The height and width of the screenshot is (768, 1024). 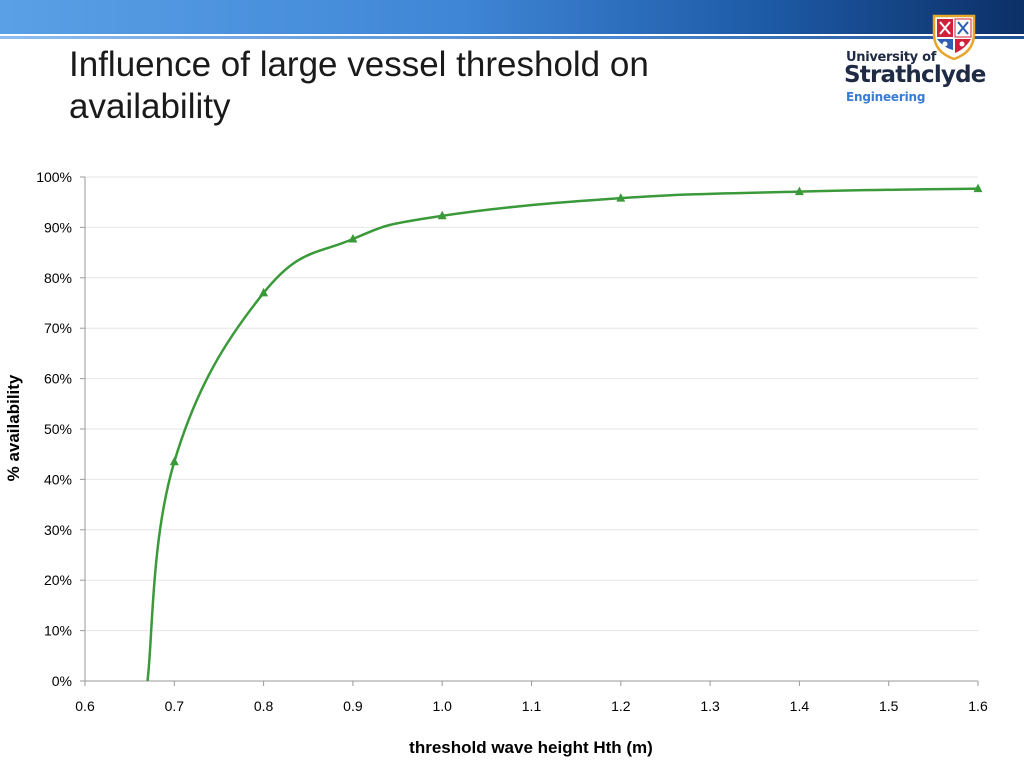 What do you see at coordinates (58, 227) in the screenshot?
I see `y-tick-label: 90%` at bounding box center [58, 227].